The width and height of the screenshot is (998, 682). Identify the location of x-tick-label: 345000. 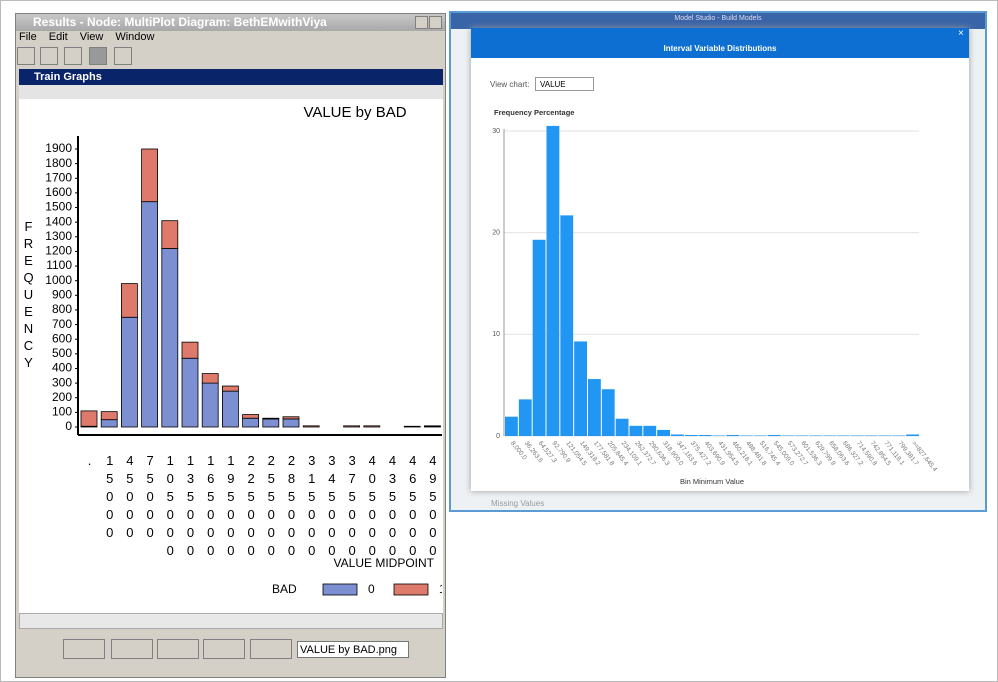
(332, 507).